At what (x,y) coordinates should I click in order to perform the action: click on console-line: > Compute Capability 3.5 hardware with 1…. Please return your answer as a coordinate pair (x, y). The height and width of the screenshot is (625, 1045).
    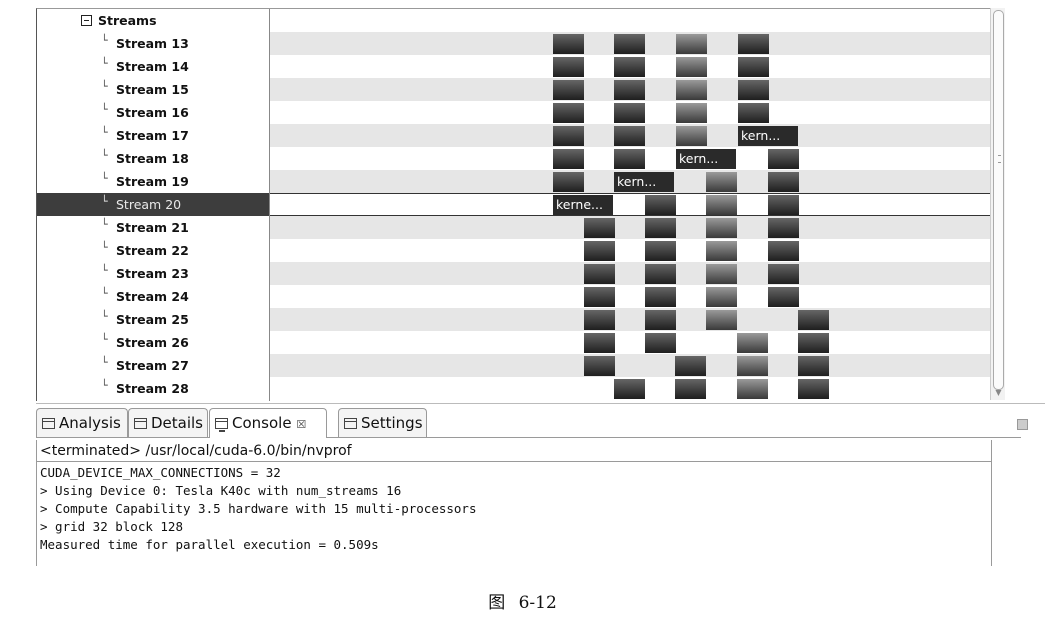
    Looking at the image, I should click on (258, 508).